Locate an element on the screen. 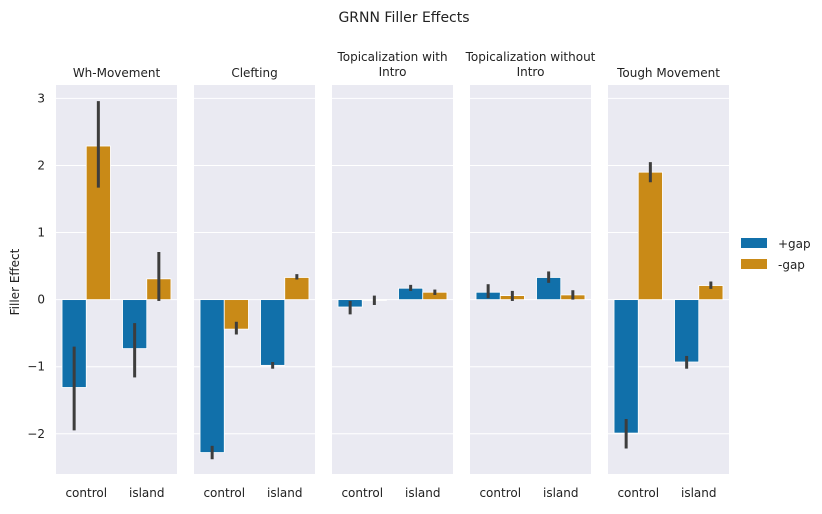 The height and width of the screenshot is (514, 822). bar-island-minus-gap is located at coordinates (297, 289).